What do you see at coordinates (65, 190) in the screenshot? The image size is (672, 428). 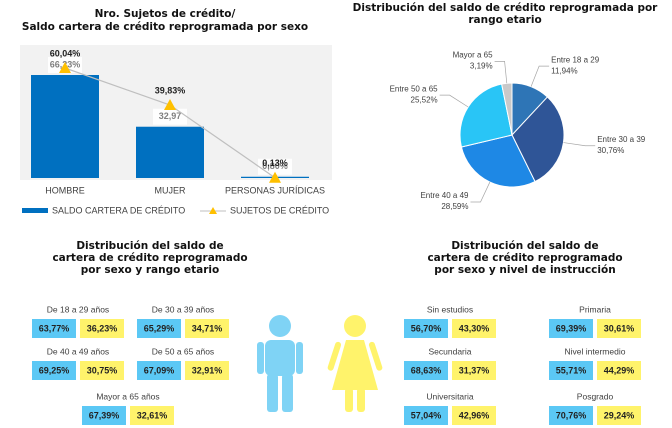 I see `x-tick-label: HOMBRE` at bounding box center [65, 190].